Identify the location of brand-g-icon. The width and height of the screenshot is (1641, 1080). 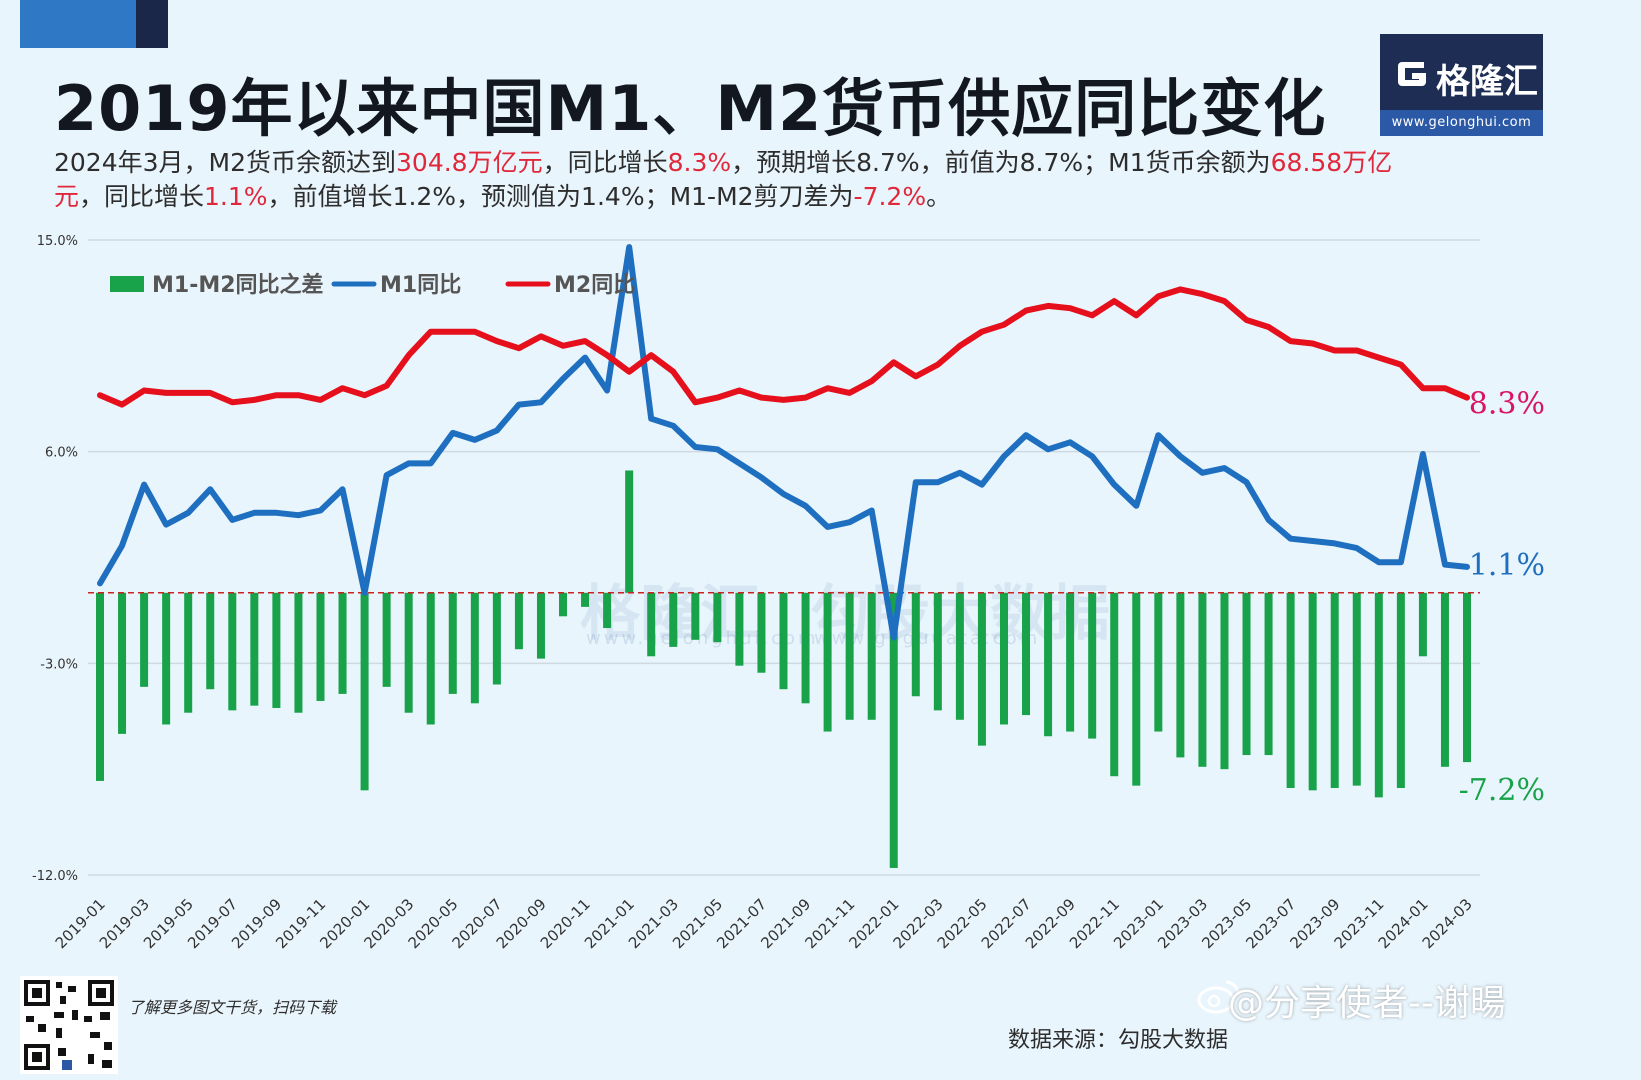
(1412, 74).